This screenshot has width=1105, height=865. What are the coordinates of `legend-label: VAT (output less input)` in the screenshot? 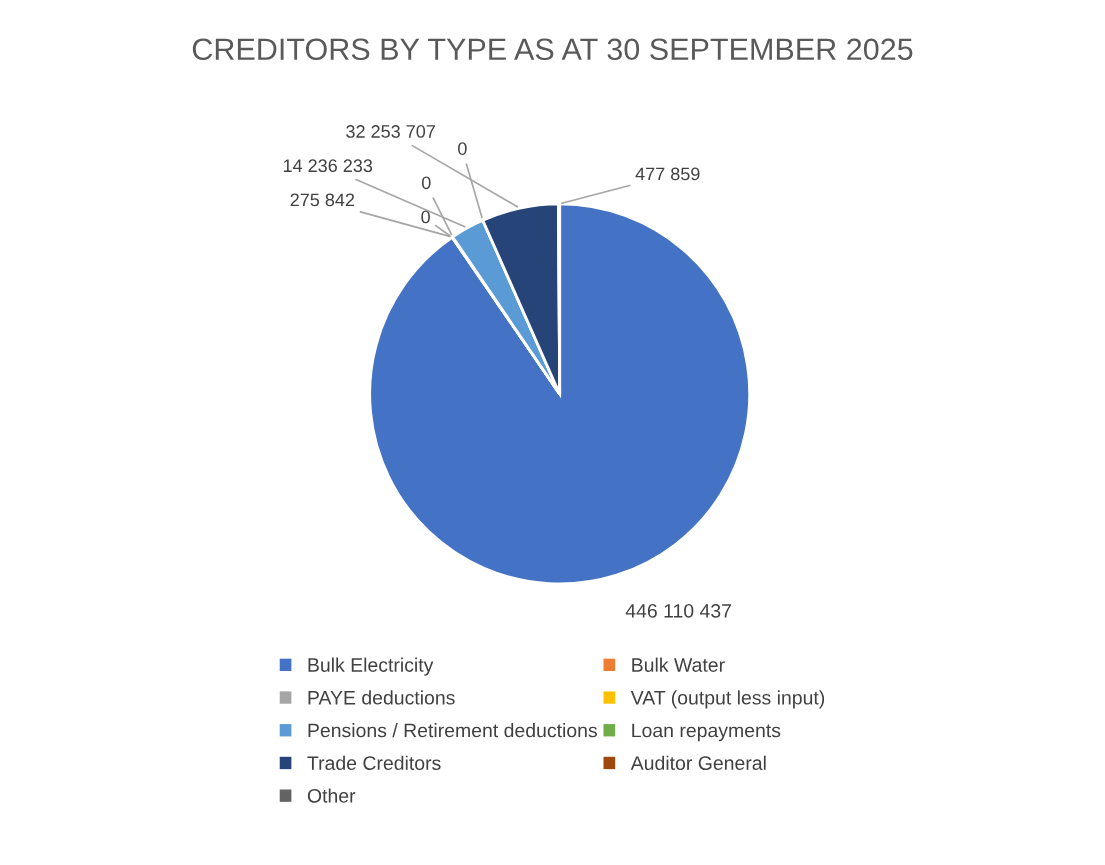 It's located at (727, 699).